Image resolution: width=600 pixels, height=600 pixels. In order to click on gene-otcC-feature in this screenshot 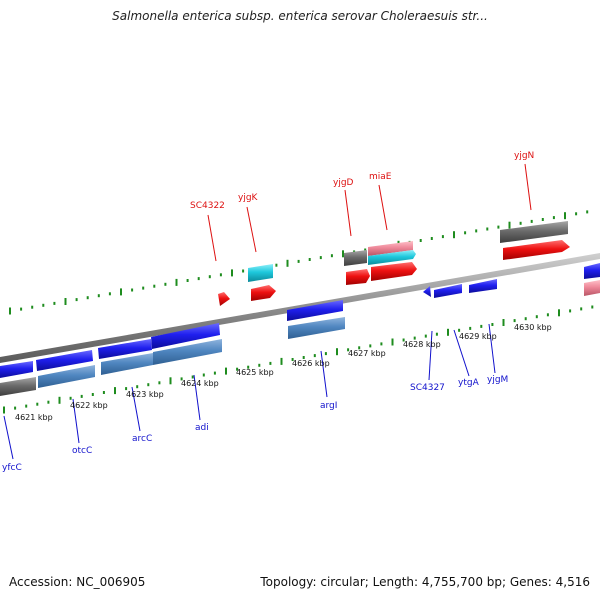, I will do `click(64, 360)`.